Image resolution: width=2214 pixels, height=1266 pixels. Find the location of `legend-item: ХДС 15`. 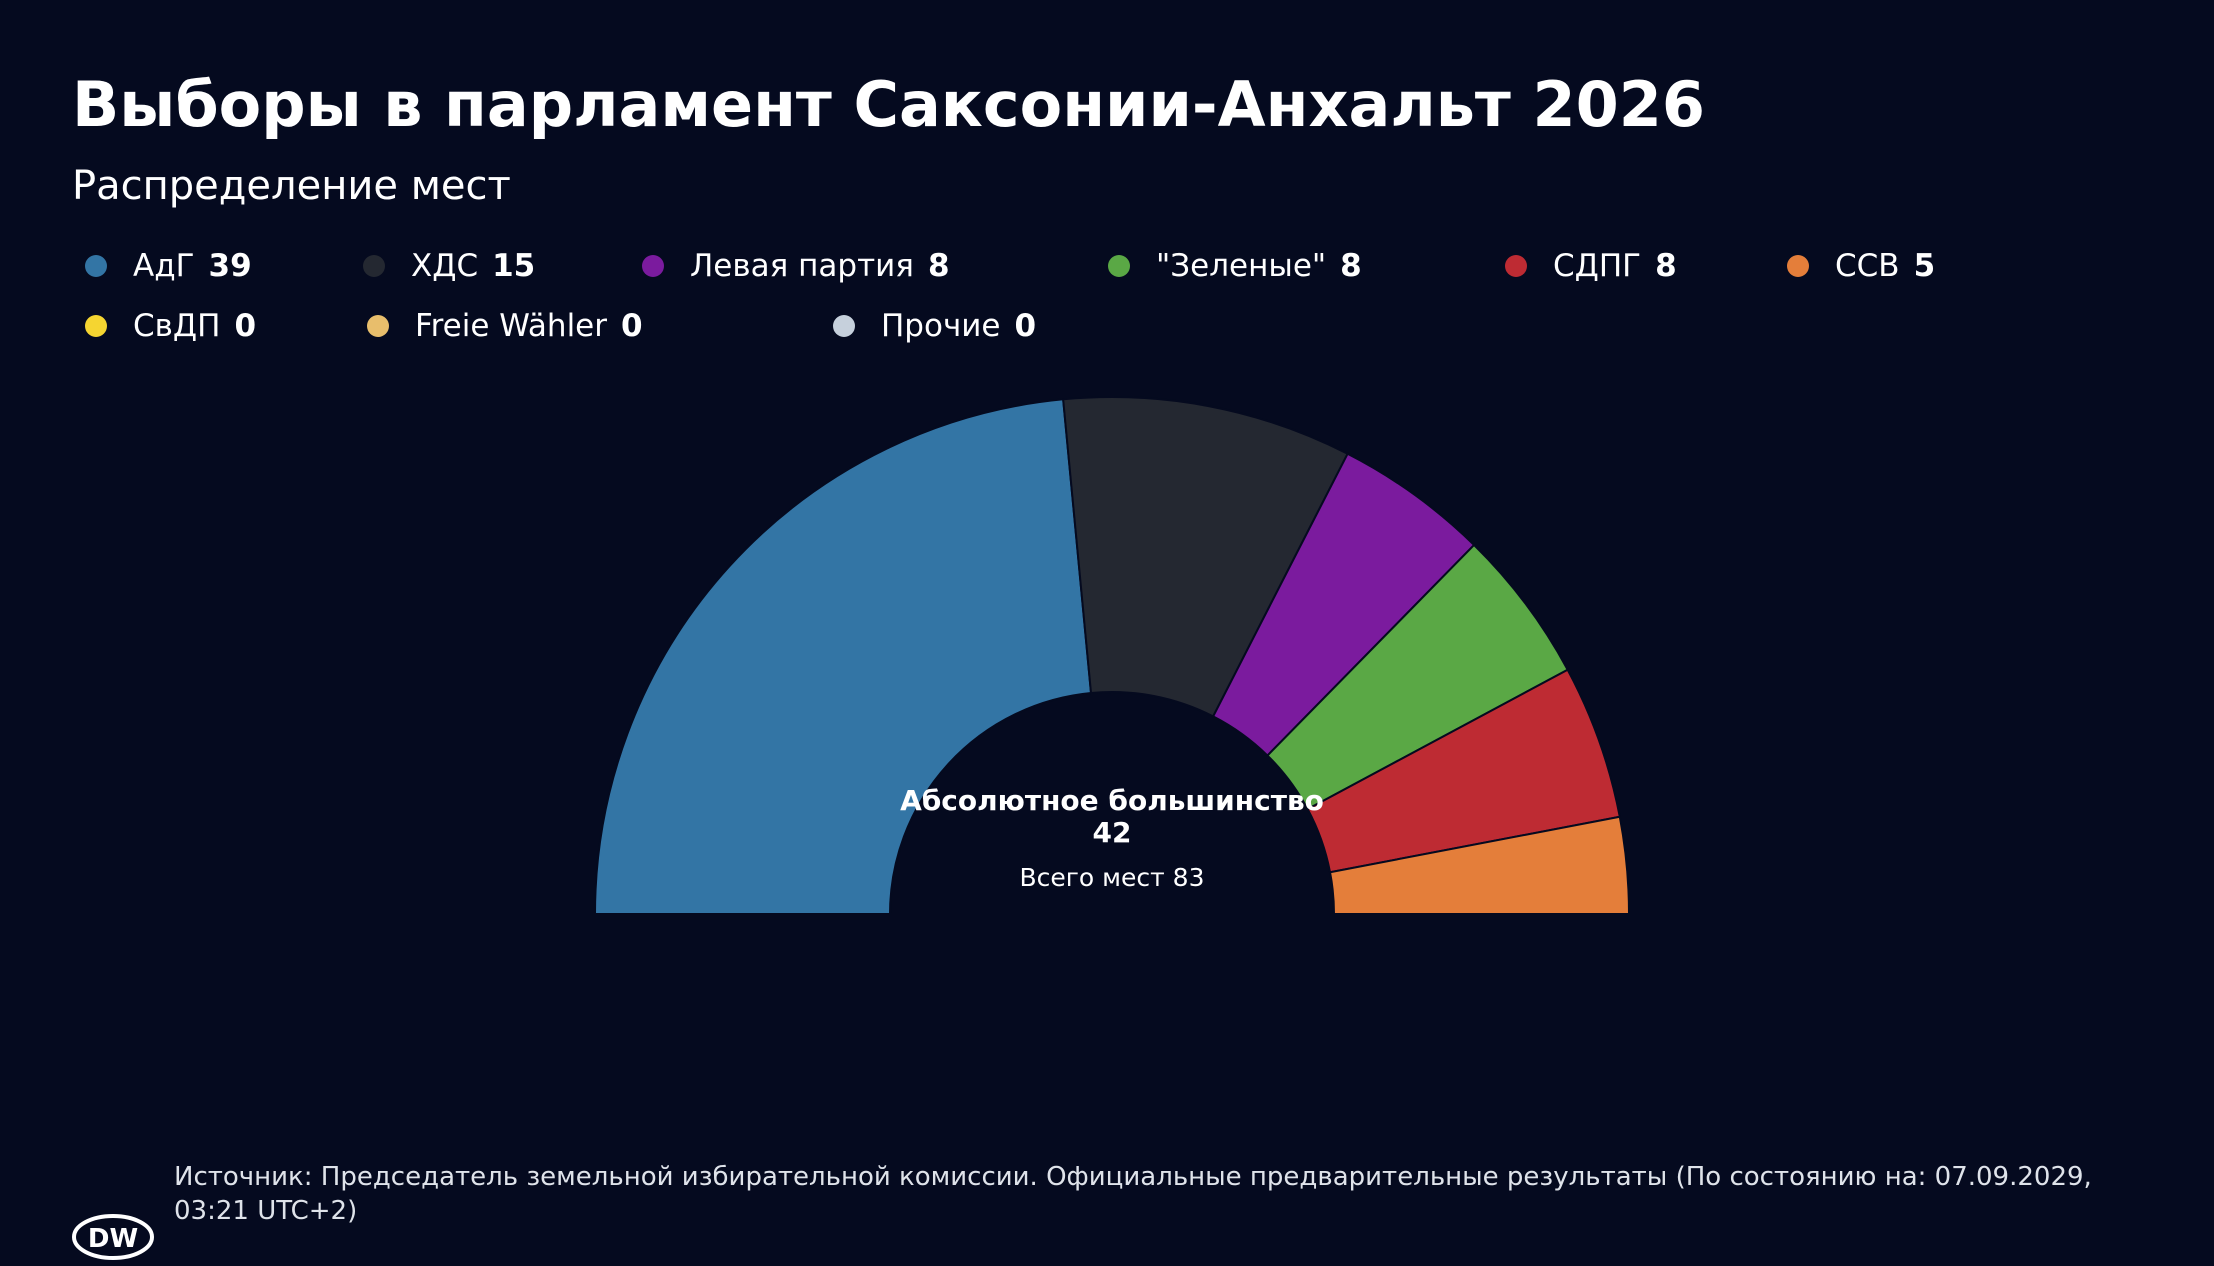

legend-item: ХДС 15 is located at coordinates (449, 266).